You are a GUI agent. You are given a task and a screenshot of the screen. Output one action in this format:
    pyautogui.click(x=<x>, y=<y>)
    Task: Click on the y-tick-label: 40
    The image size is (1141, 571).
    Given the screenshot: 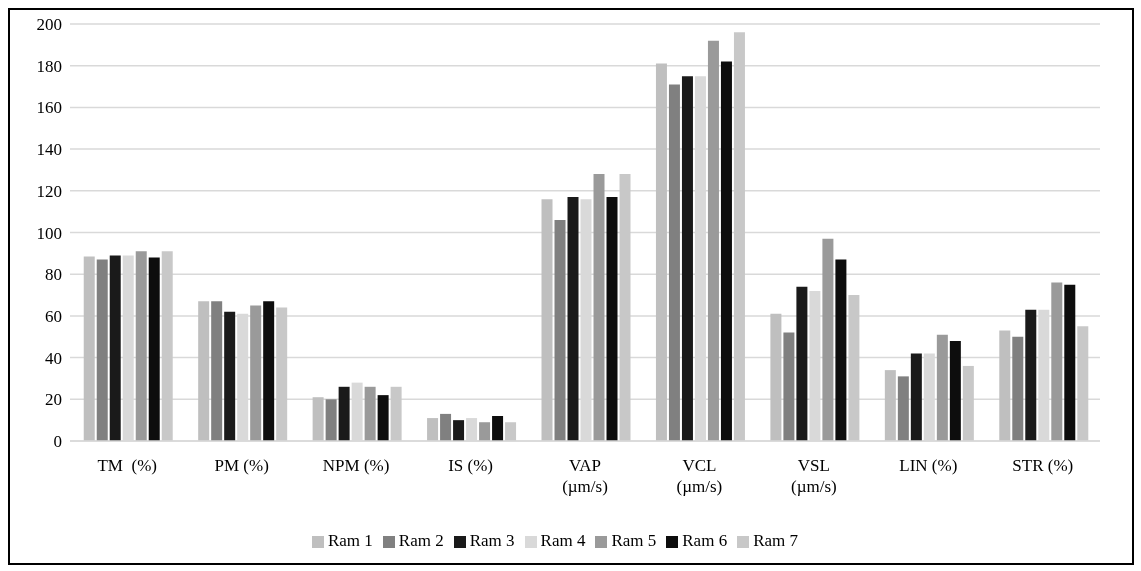 What is the action you would take?
    pyautogui.click(x=53, y=358)
    